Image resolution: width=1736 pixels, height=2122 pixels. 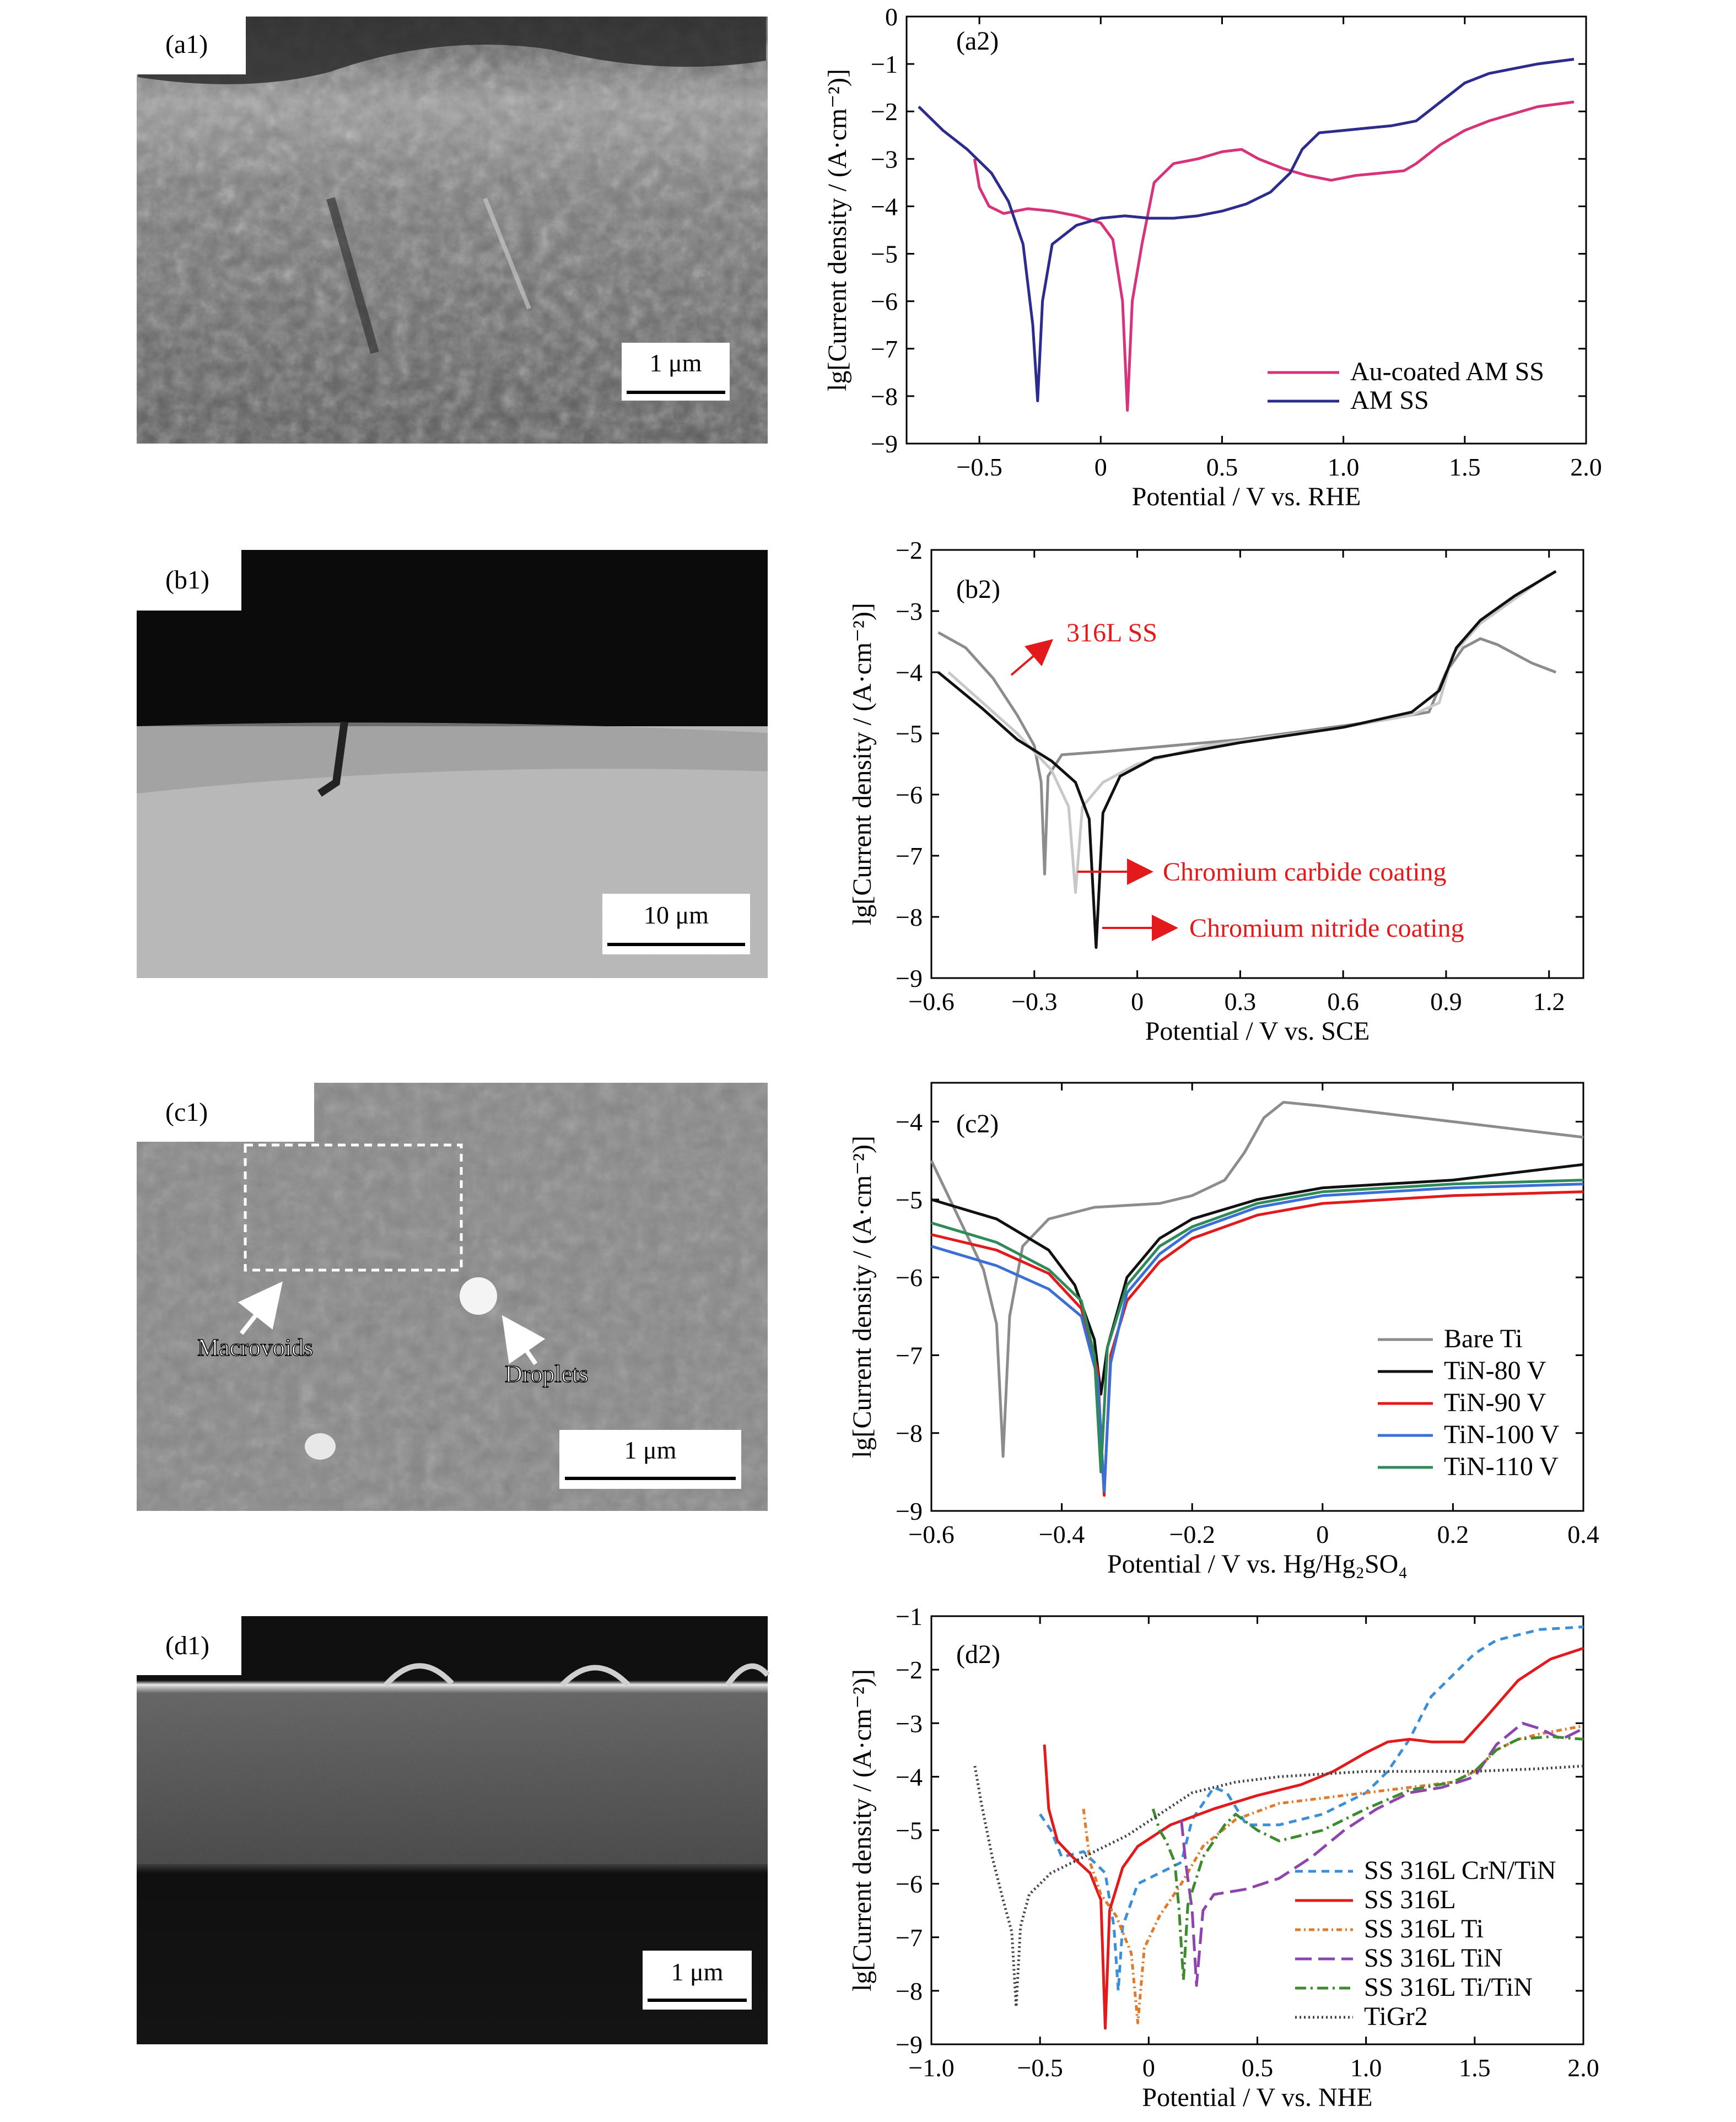 I want to click on c3-xtick-label: 1.0, so click(x=1366, y=2068).